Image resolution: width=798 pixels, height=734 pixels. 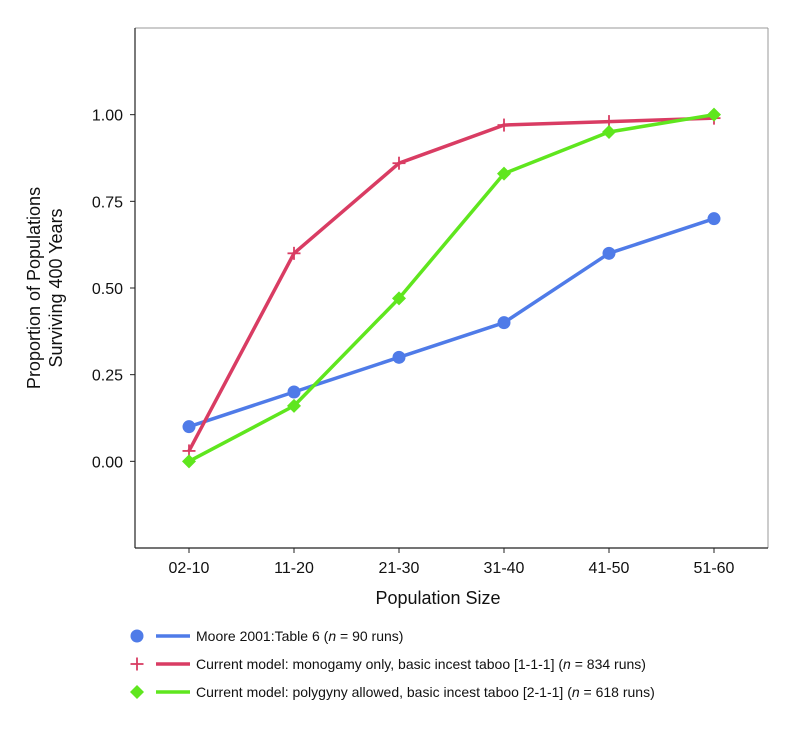 What do you see at coordinates (262, 636) in the screenshot?
I see `legend-label-part: Moore 2001:Table 6 (` at bounding box center [262, 636].